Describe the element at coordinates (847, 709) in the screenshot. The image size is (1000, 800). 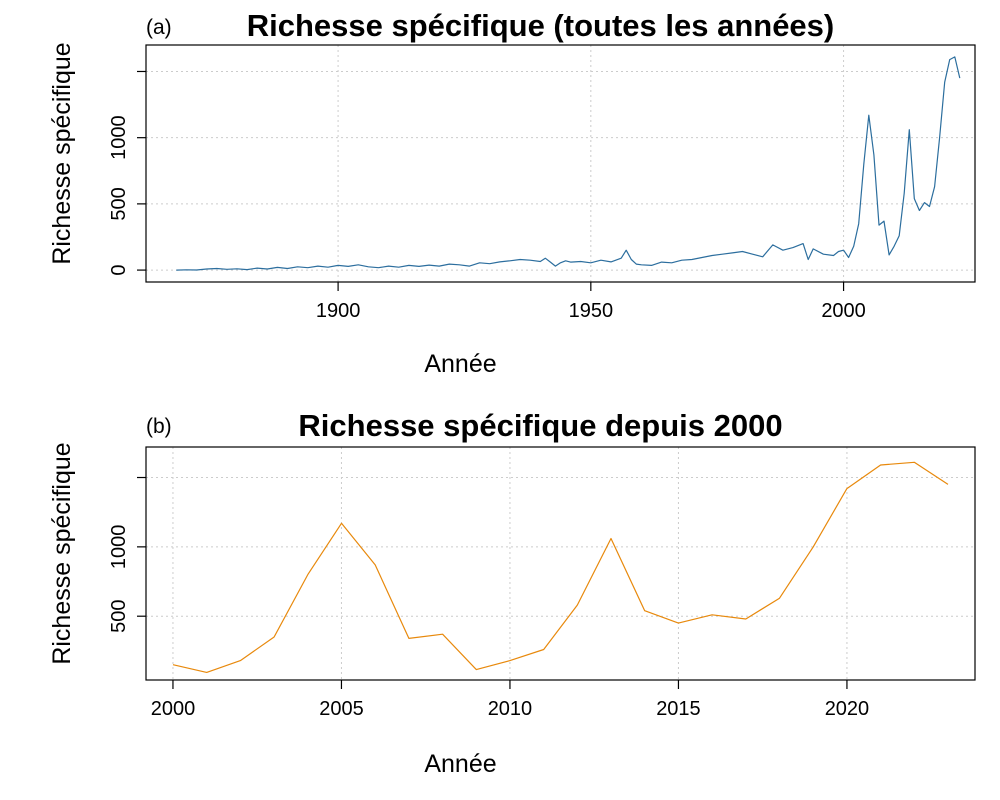
I see `x-tick-label-b: 2020` at that location.